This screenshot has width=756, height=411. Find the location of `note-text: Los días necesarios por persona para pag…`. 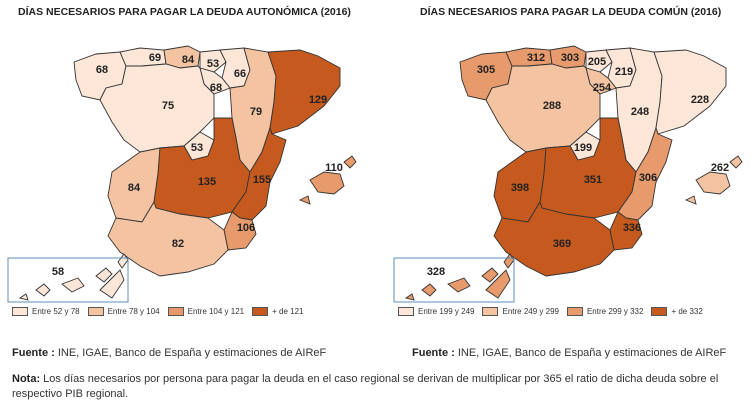

note-text: Los días necesarios por persona para pag… is located at coordinates (365, 386).